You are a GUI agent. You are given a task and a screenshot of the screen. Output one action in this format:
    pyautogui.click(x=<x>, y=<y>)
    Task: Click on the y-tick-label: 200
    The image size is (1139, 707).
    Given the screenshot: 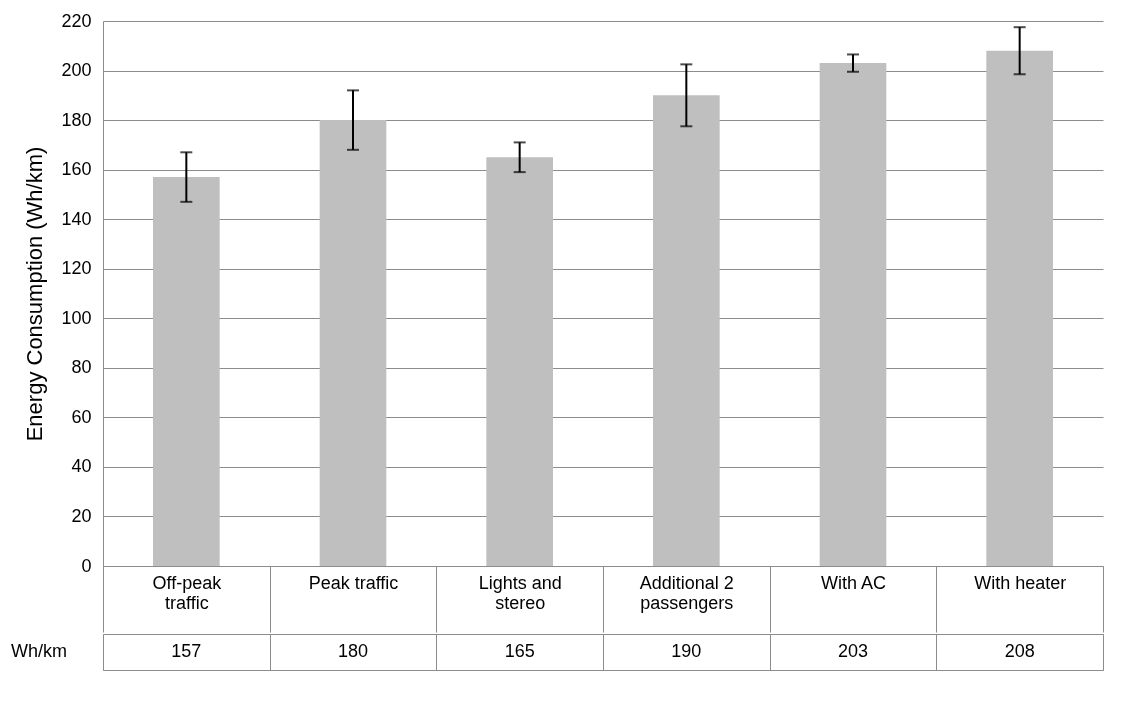 What is the action you would take?
    pyautogui.click(x=76, y=70)
    